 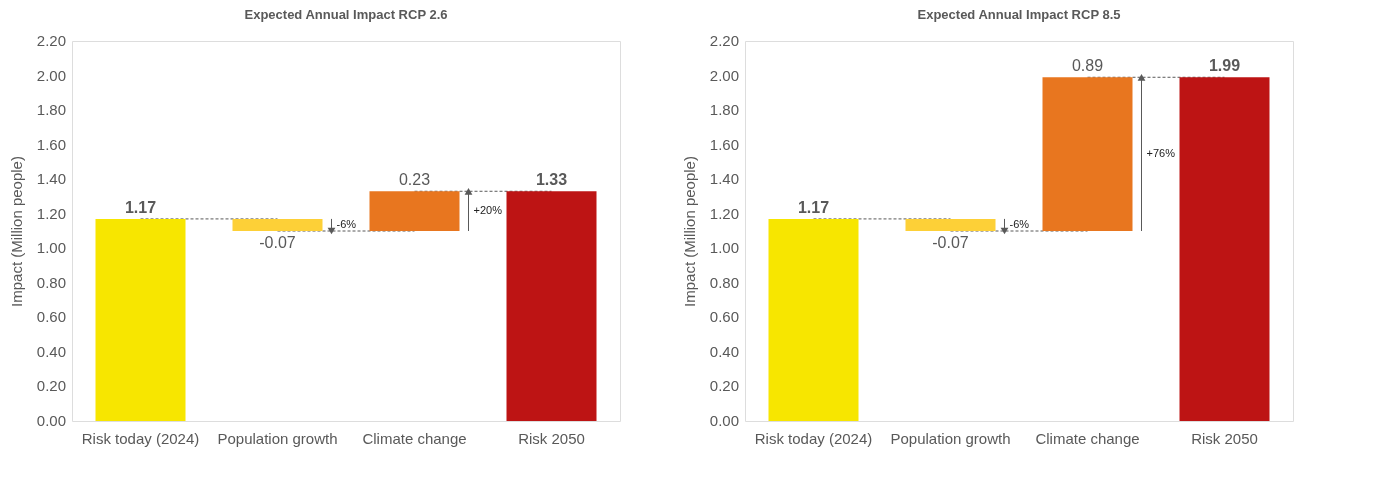 I want to click on data-label: 0.23, so click(x=414, y=180).